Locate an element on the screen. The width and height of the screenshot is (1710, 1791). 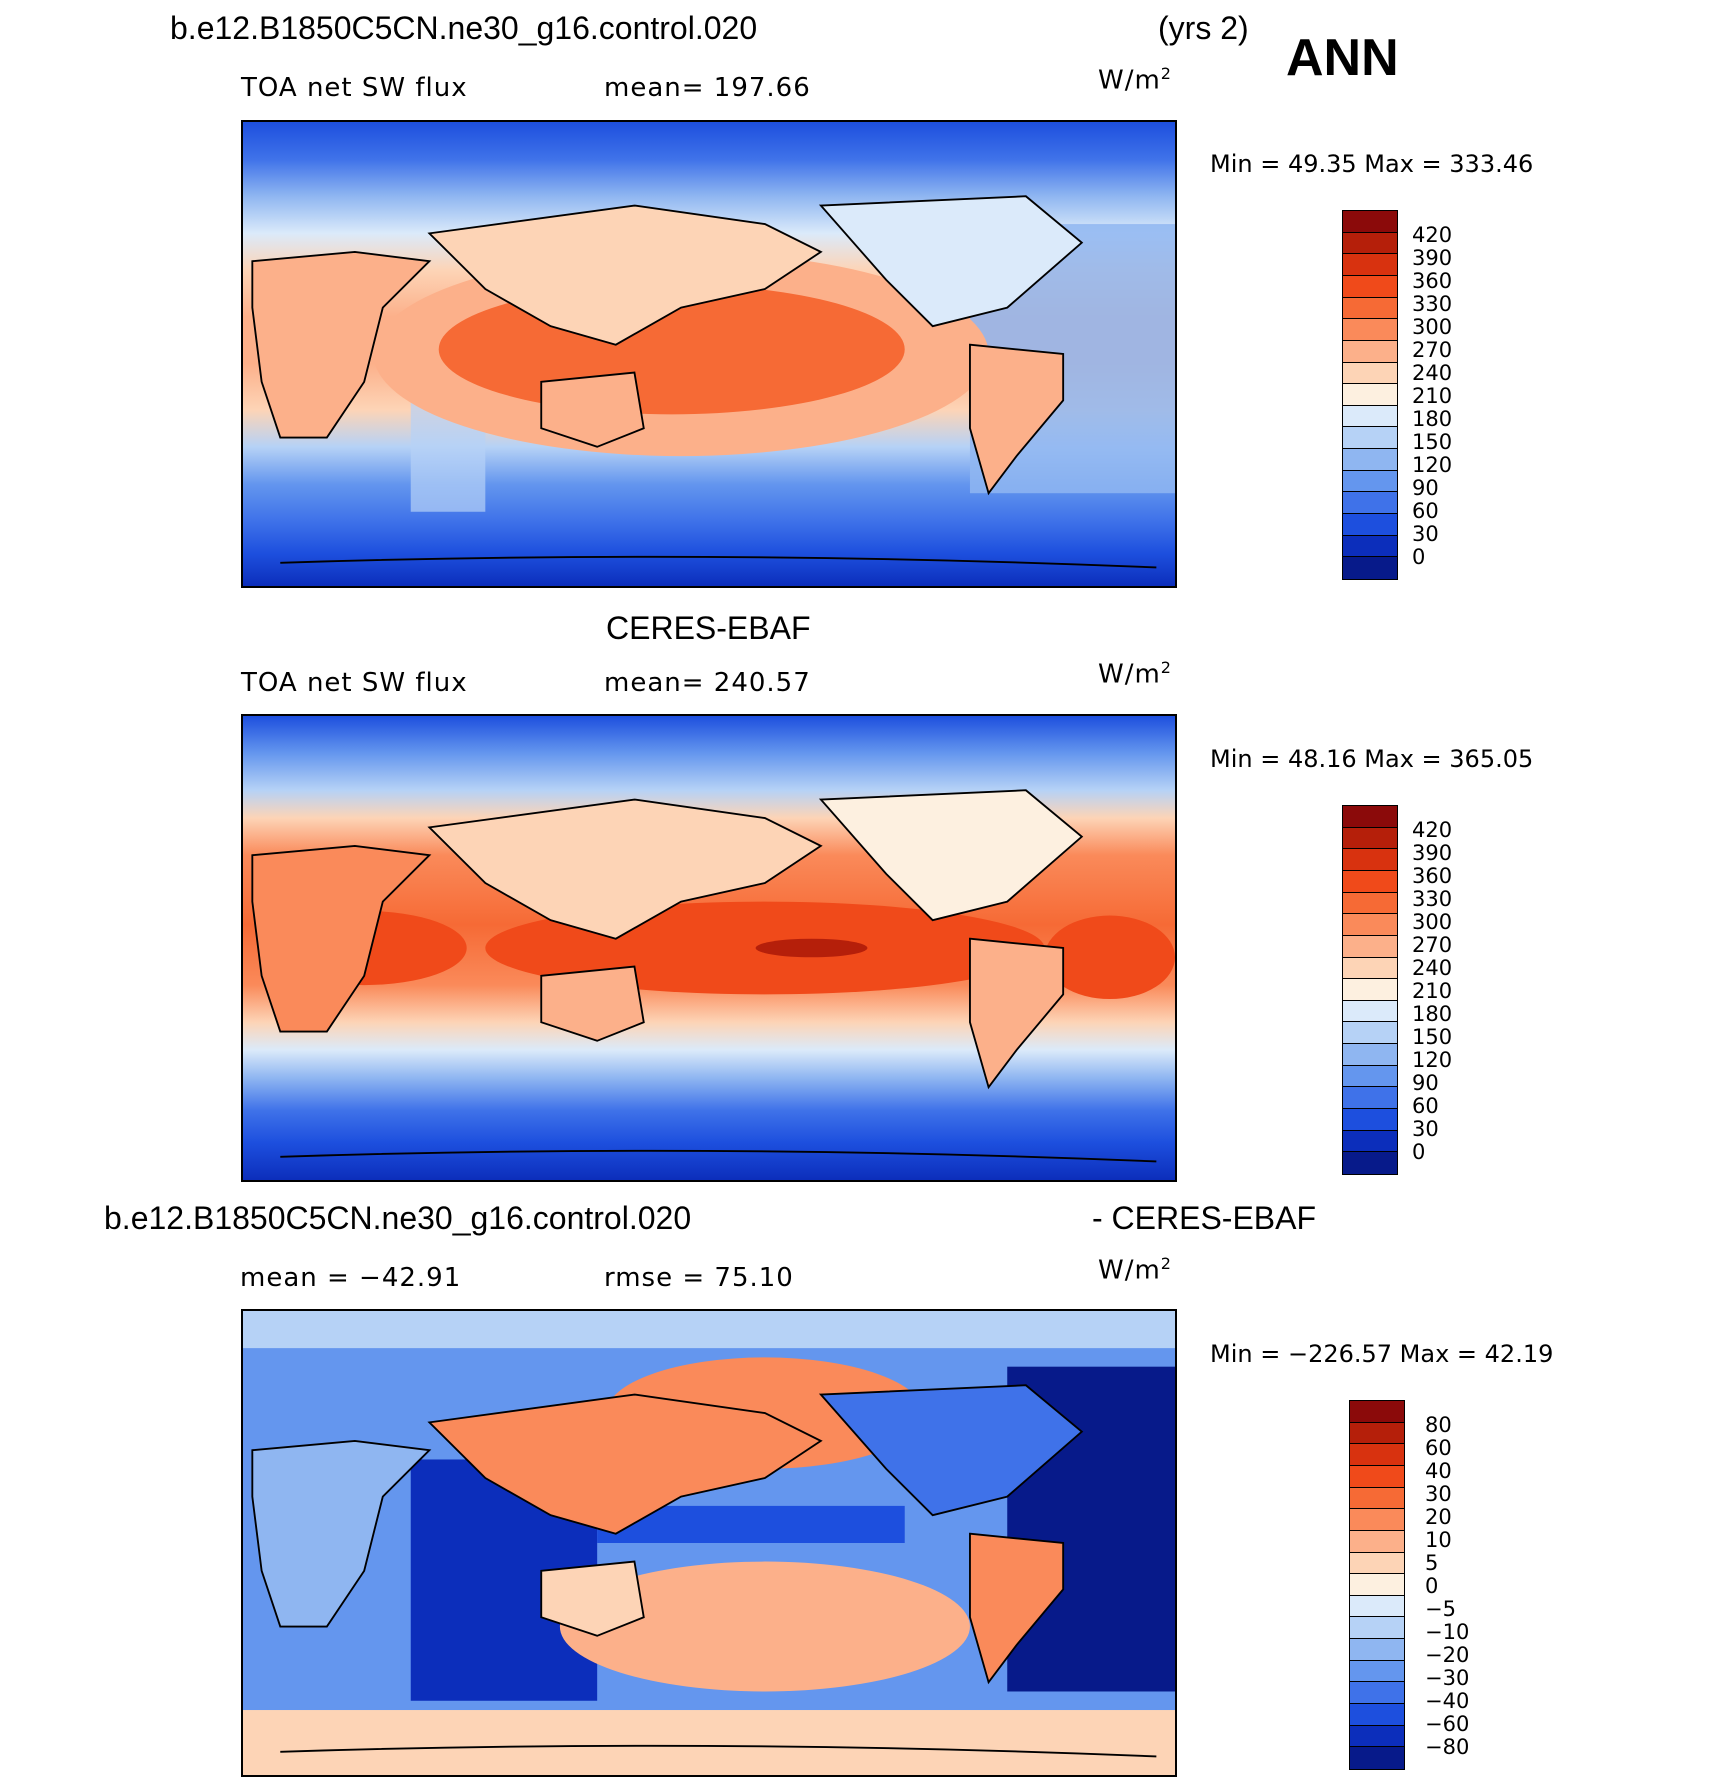
panel1-min-max: Min = 49.35 Max = 333.46 is located at coordinates (1372, 164).